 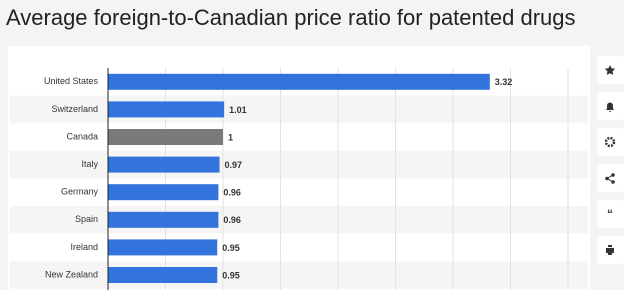 I want to click on y-tick-label: Germany, so click(x=80, y=192).